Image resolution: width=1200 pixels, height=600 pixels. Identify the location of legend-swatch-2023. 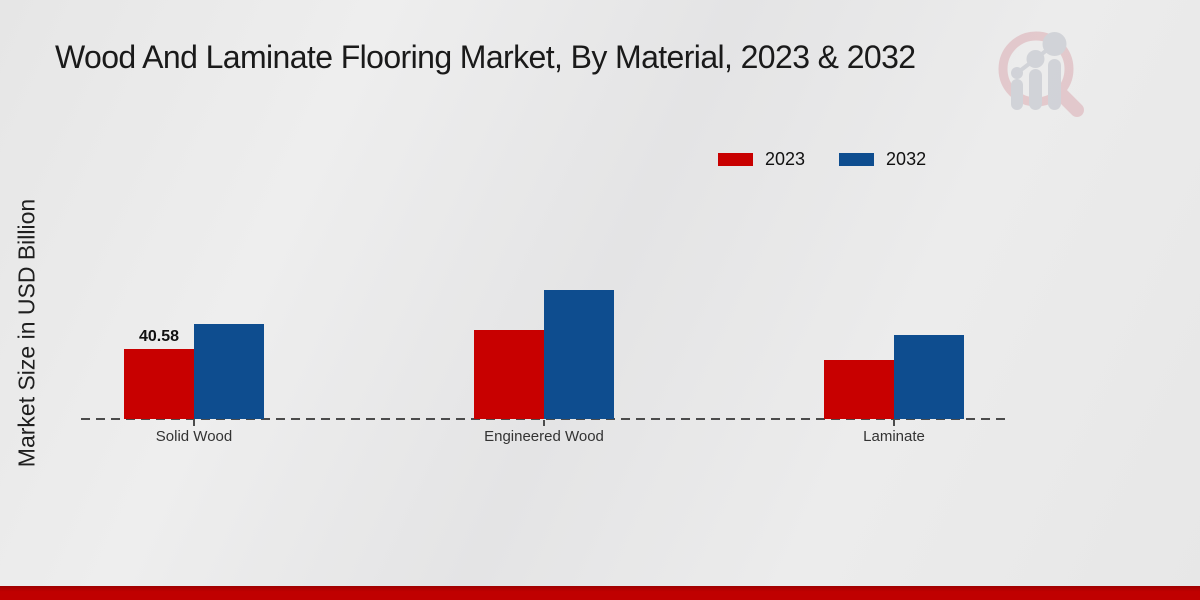
(735, 159).